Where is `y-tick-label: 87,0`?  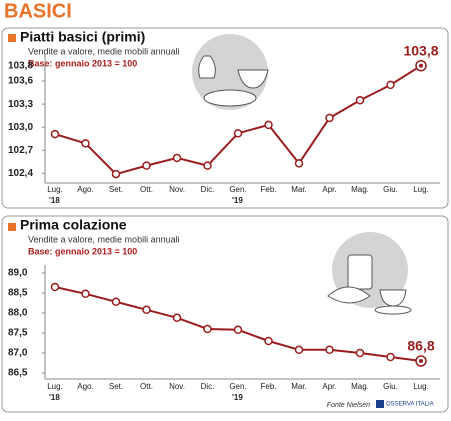 y-tick-label: 87,0 is located at coordinates (18, 353).